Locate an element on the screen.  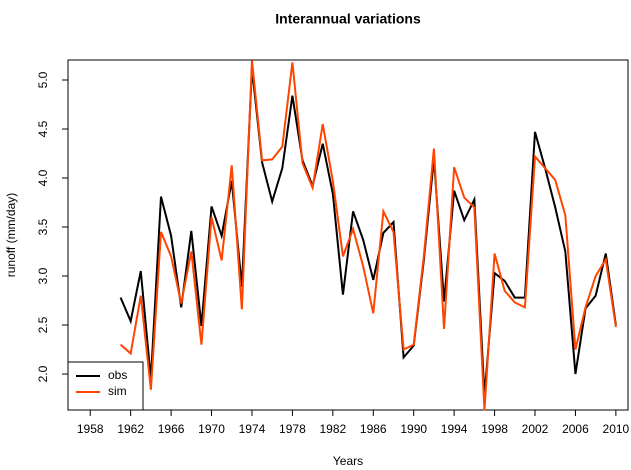
x-tick-label: 1998 is located at coordinates (494, 429).